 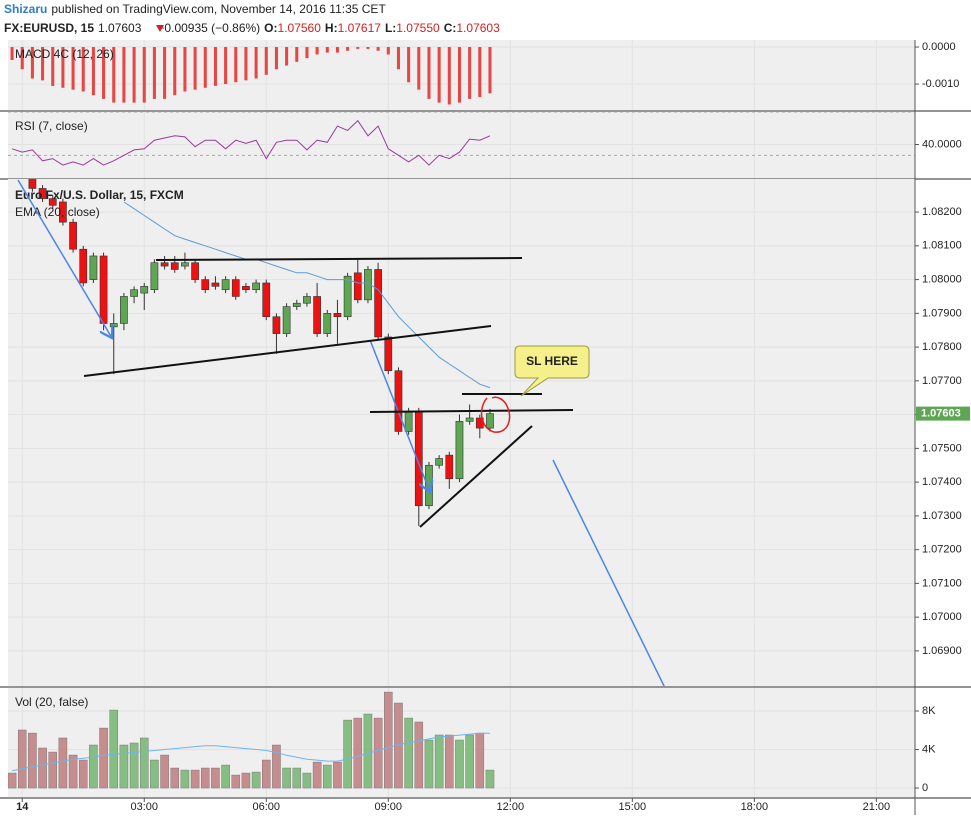 I want to click on callout-text: SL HERE, so click(x=552, y=361).